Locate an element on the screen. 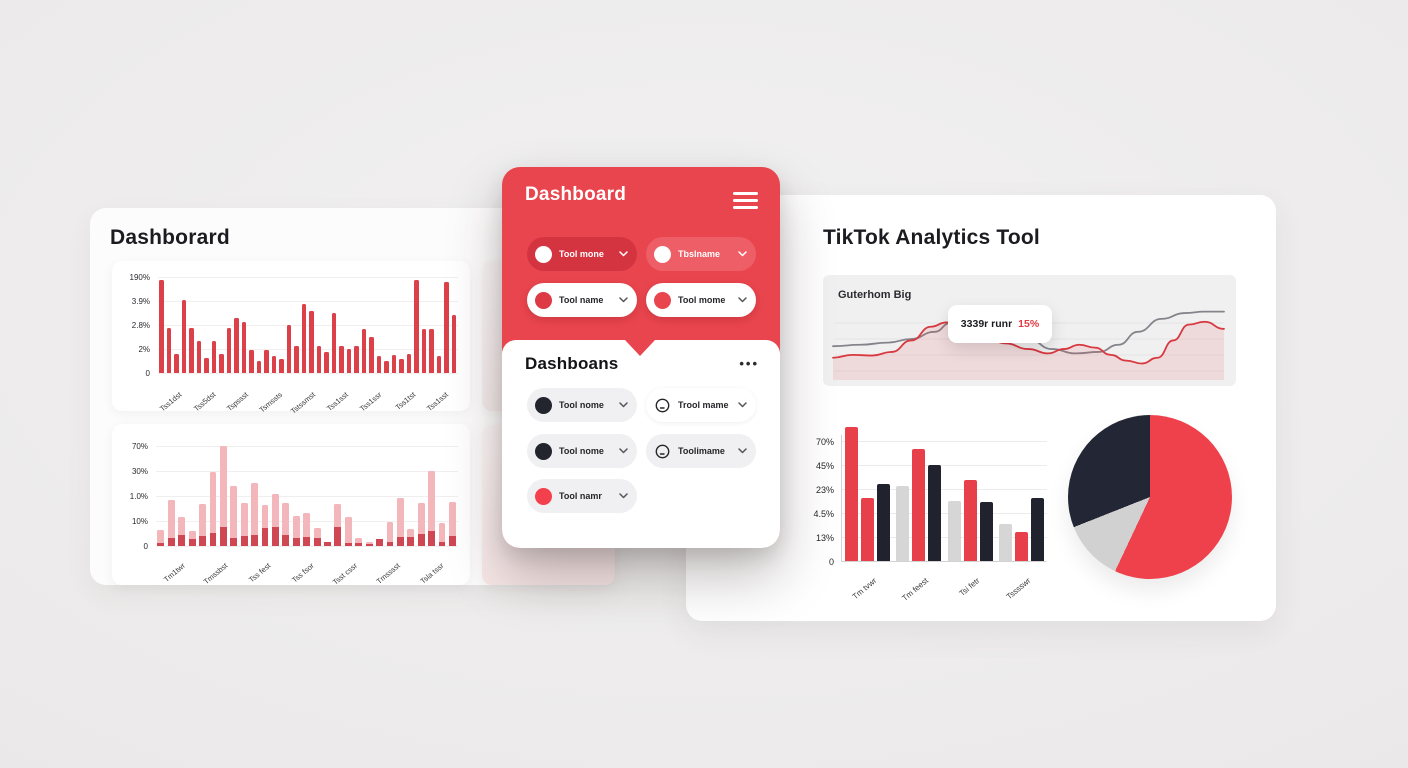  y-axis-label: 13% is located at coordinates (824, 538).